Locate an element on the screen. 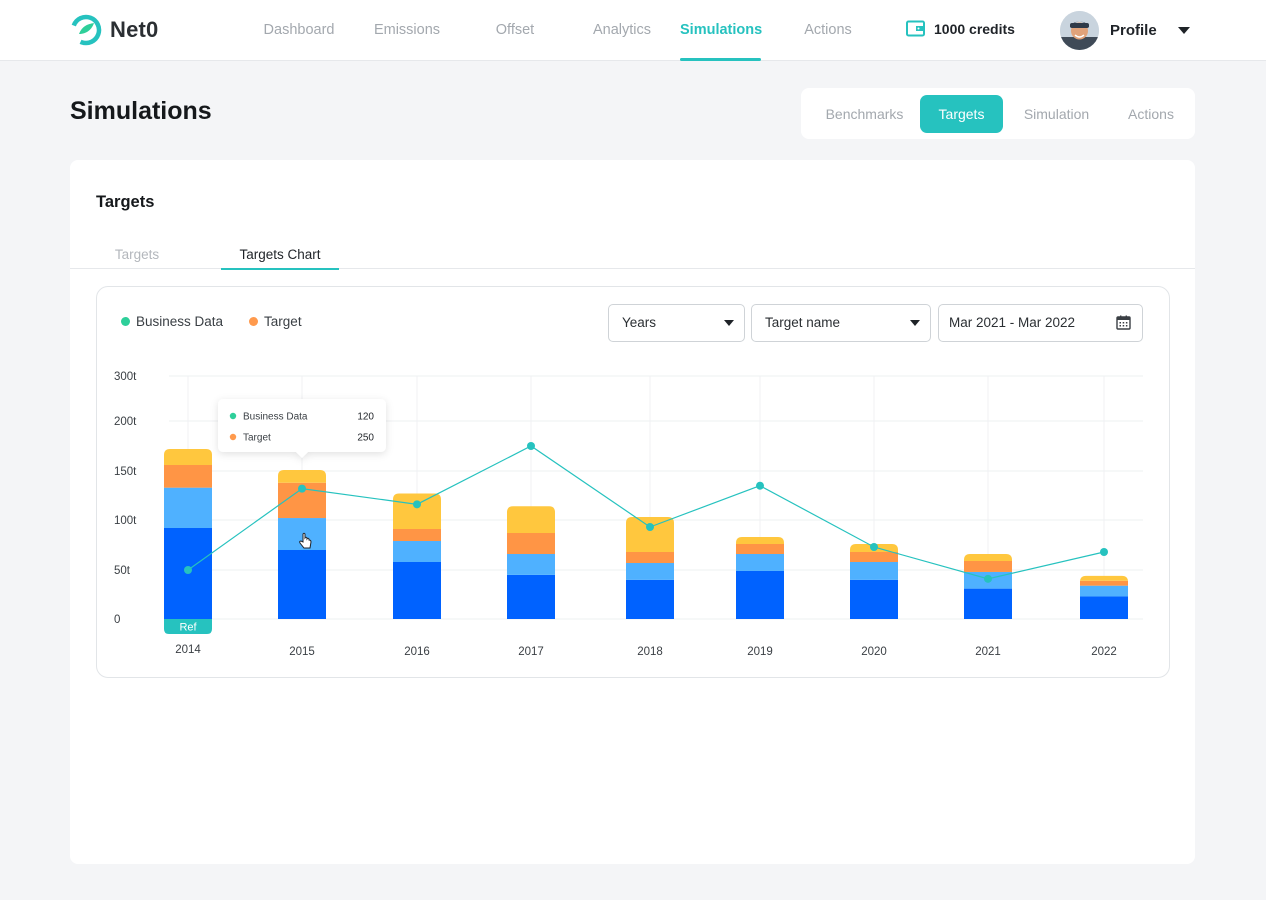 The height and width of the screenshot is (900, 1266). x-tick-label: 2020 is located at coordinates (874, 652).